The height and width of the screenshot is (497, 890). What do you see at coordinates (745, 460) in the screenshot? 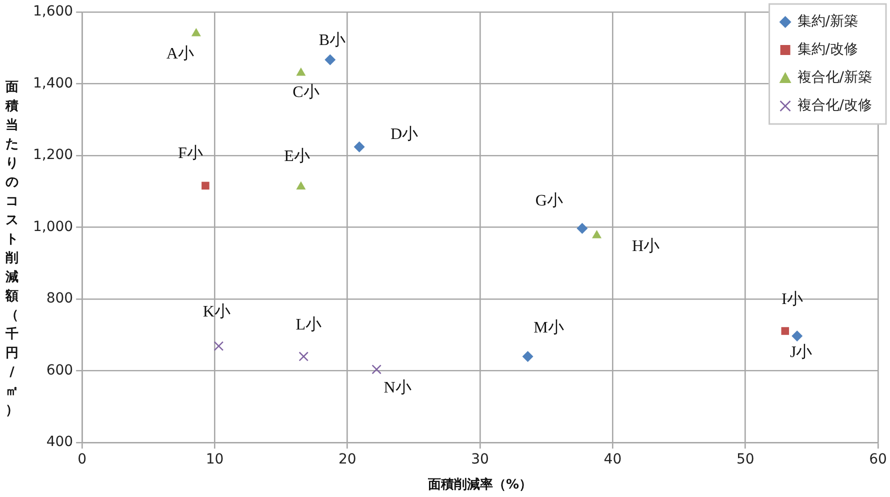
I see `x-tick-label: 50` at bounding box center [745, 460].